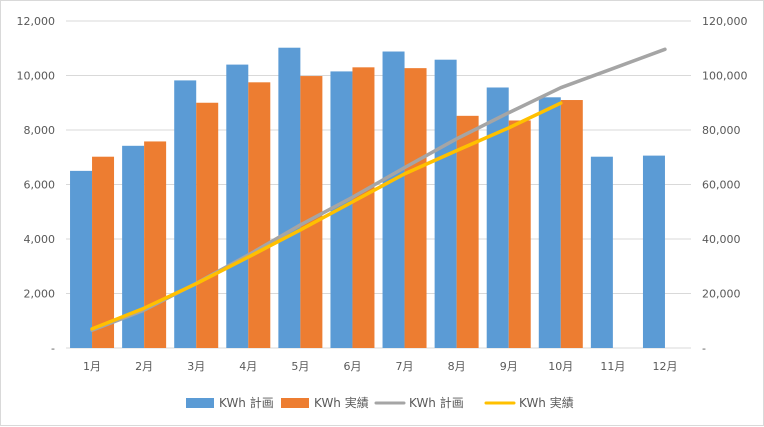 The height and width of the screenshot is (427, 764). What do you see at coordinates (405, 366) in the screenshot?
I see `category-tick-label: 7月` at bounding box center [405, 366].